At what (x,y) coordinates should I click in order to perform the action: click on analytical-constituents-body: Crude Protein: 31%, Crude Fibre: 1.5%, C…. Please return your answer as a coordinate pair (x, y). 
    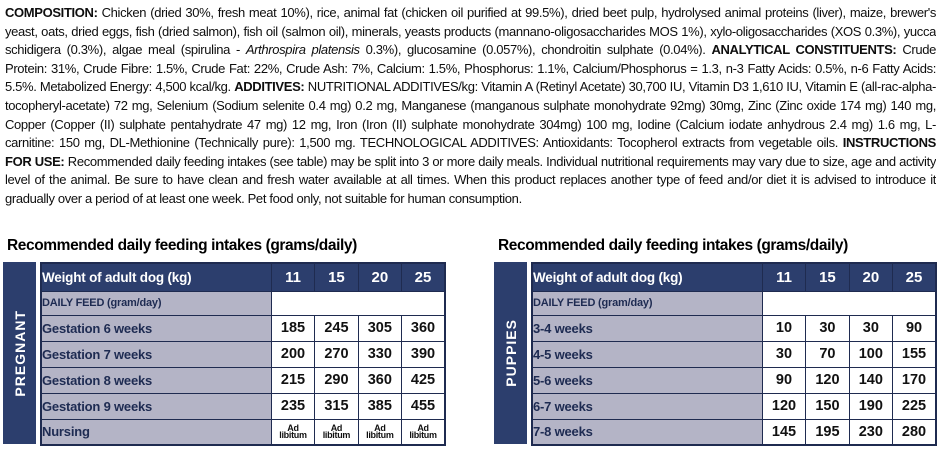
    Looking at the image, I should click on (470, 68).